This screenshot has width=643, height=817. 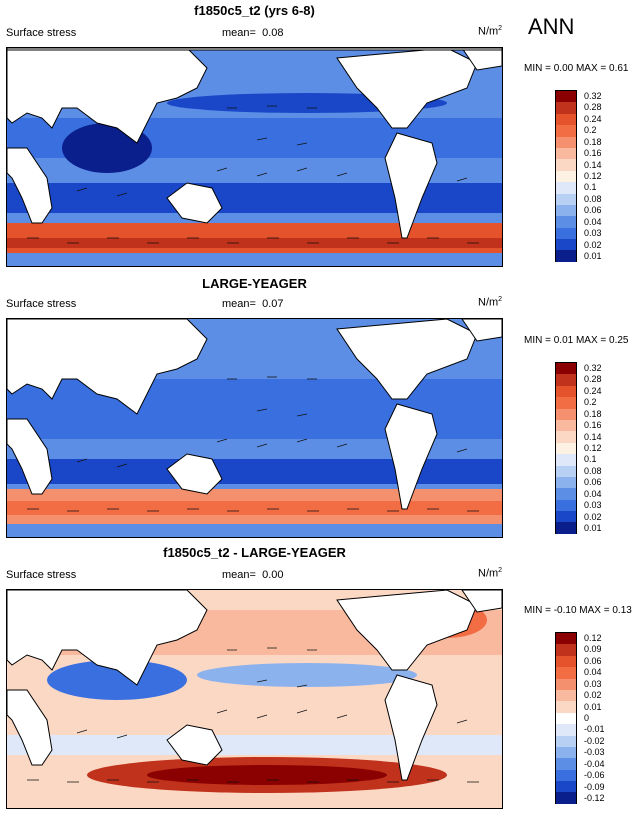 I want to click on panel-2-variable: Surface stress, so click(x=41, y=304).